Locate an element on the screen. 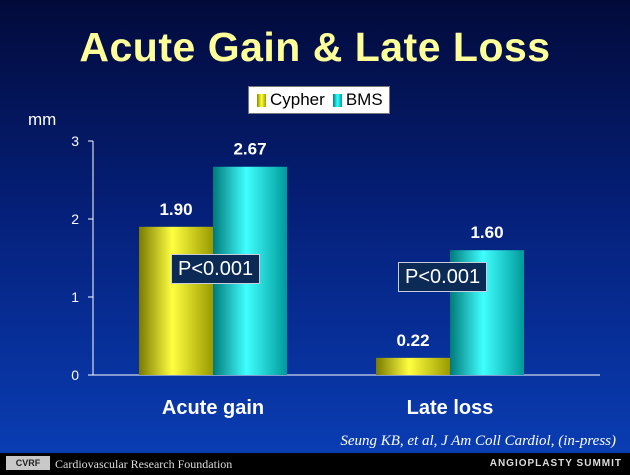 This screenshot has height=475, width=630. y-tick-label: 2 is located at coordinates (75, 219).